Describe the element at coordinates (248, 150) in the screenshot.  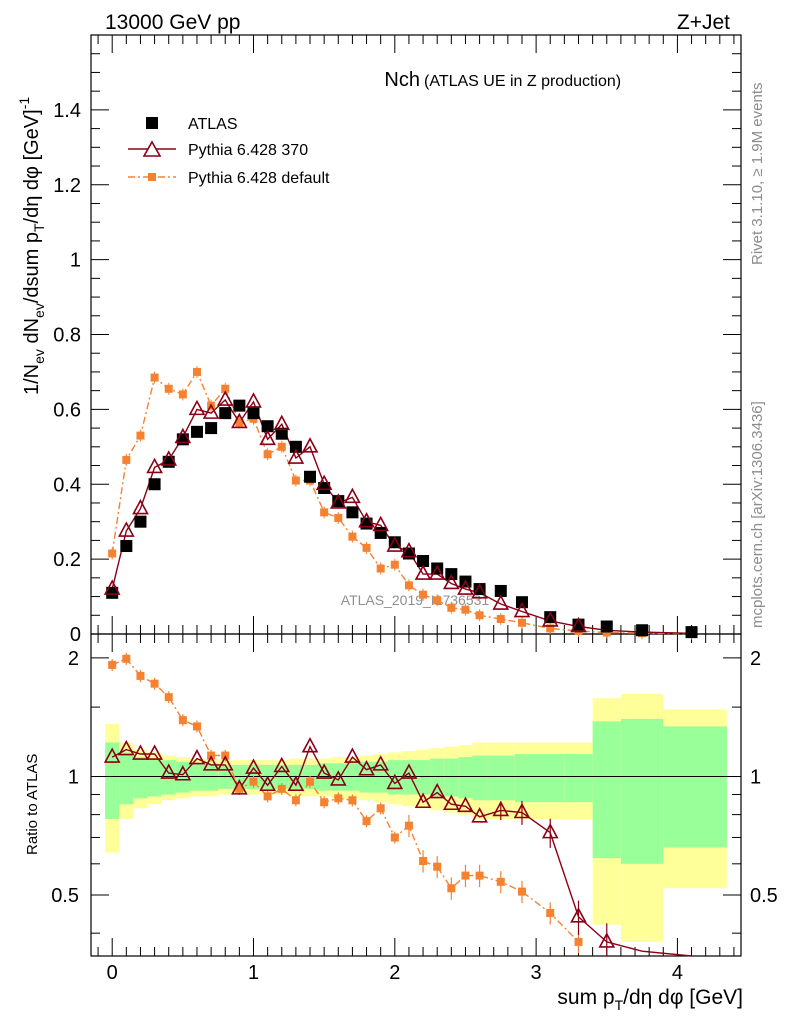
I see `legend-label-pythia370: Pythia 6.428 370` at that location.